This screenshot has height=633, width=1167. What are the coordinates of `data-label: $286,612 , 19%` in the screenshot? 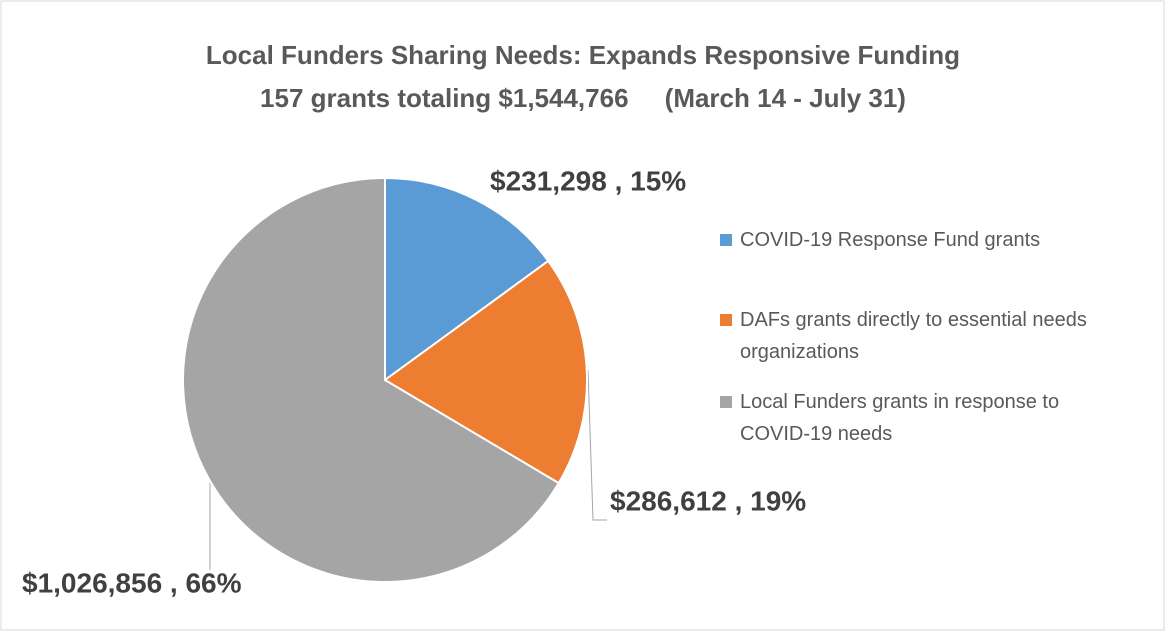 It's located at (708, 500).